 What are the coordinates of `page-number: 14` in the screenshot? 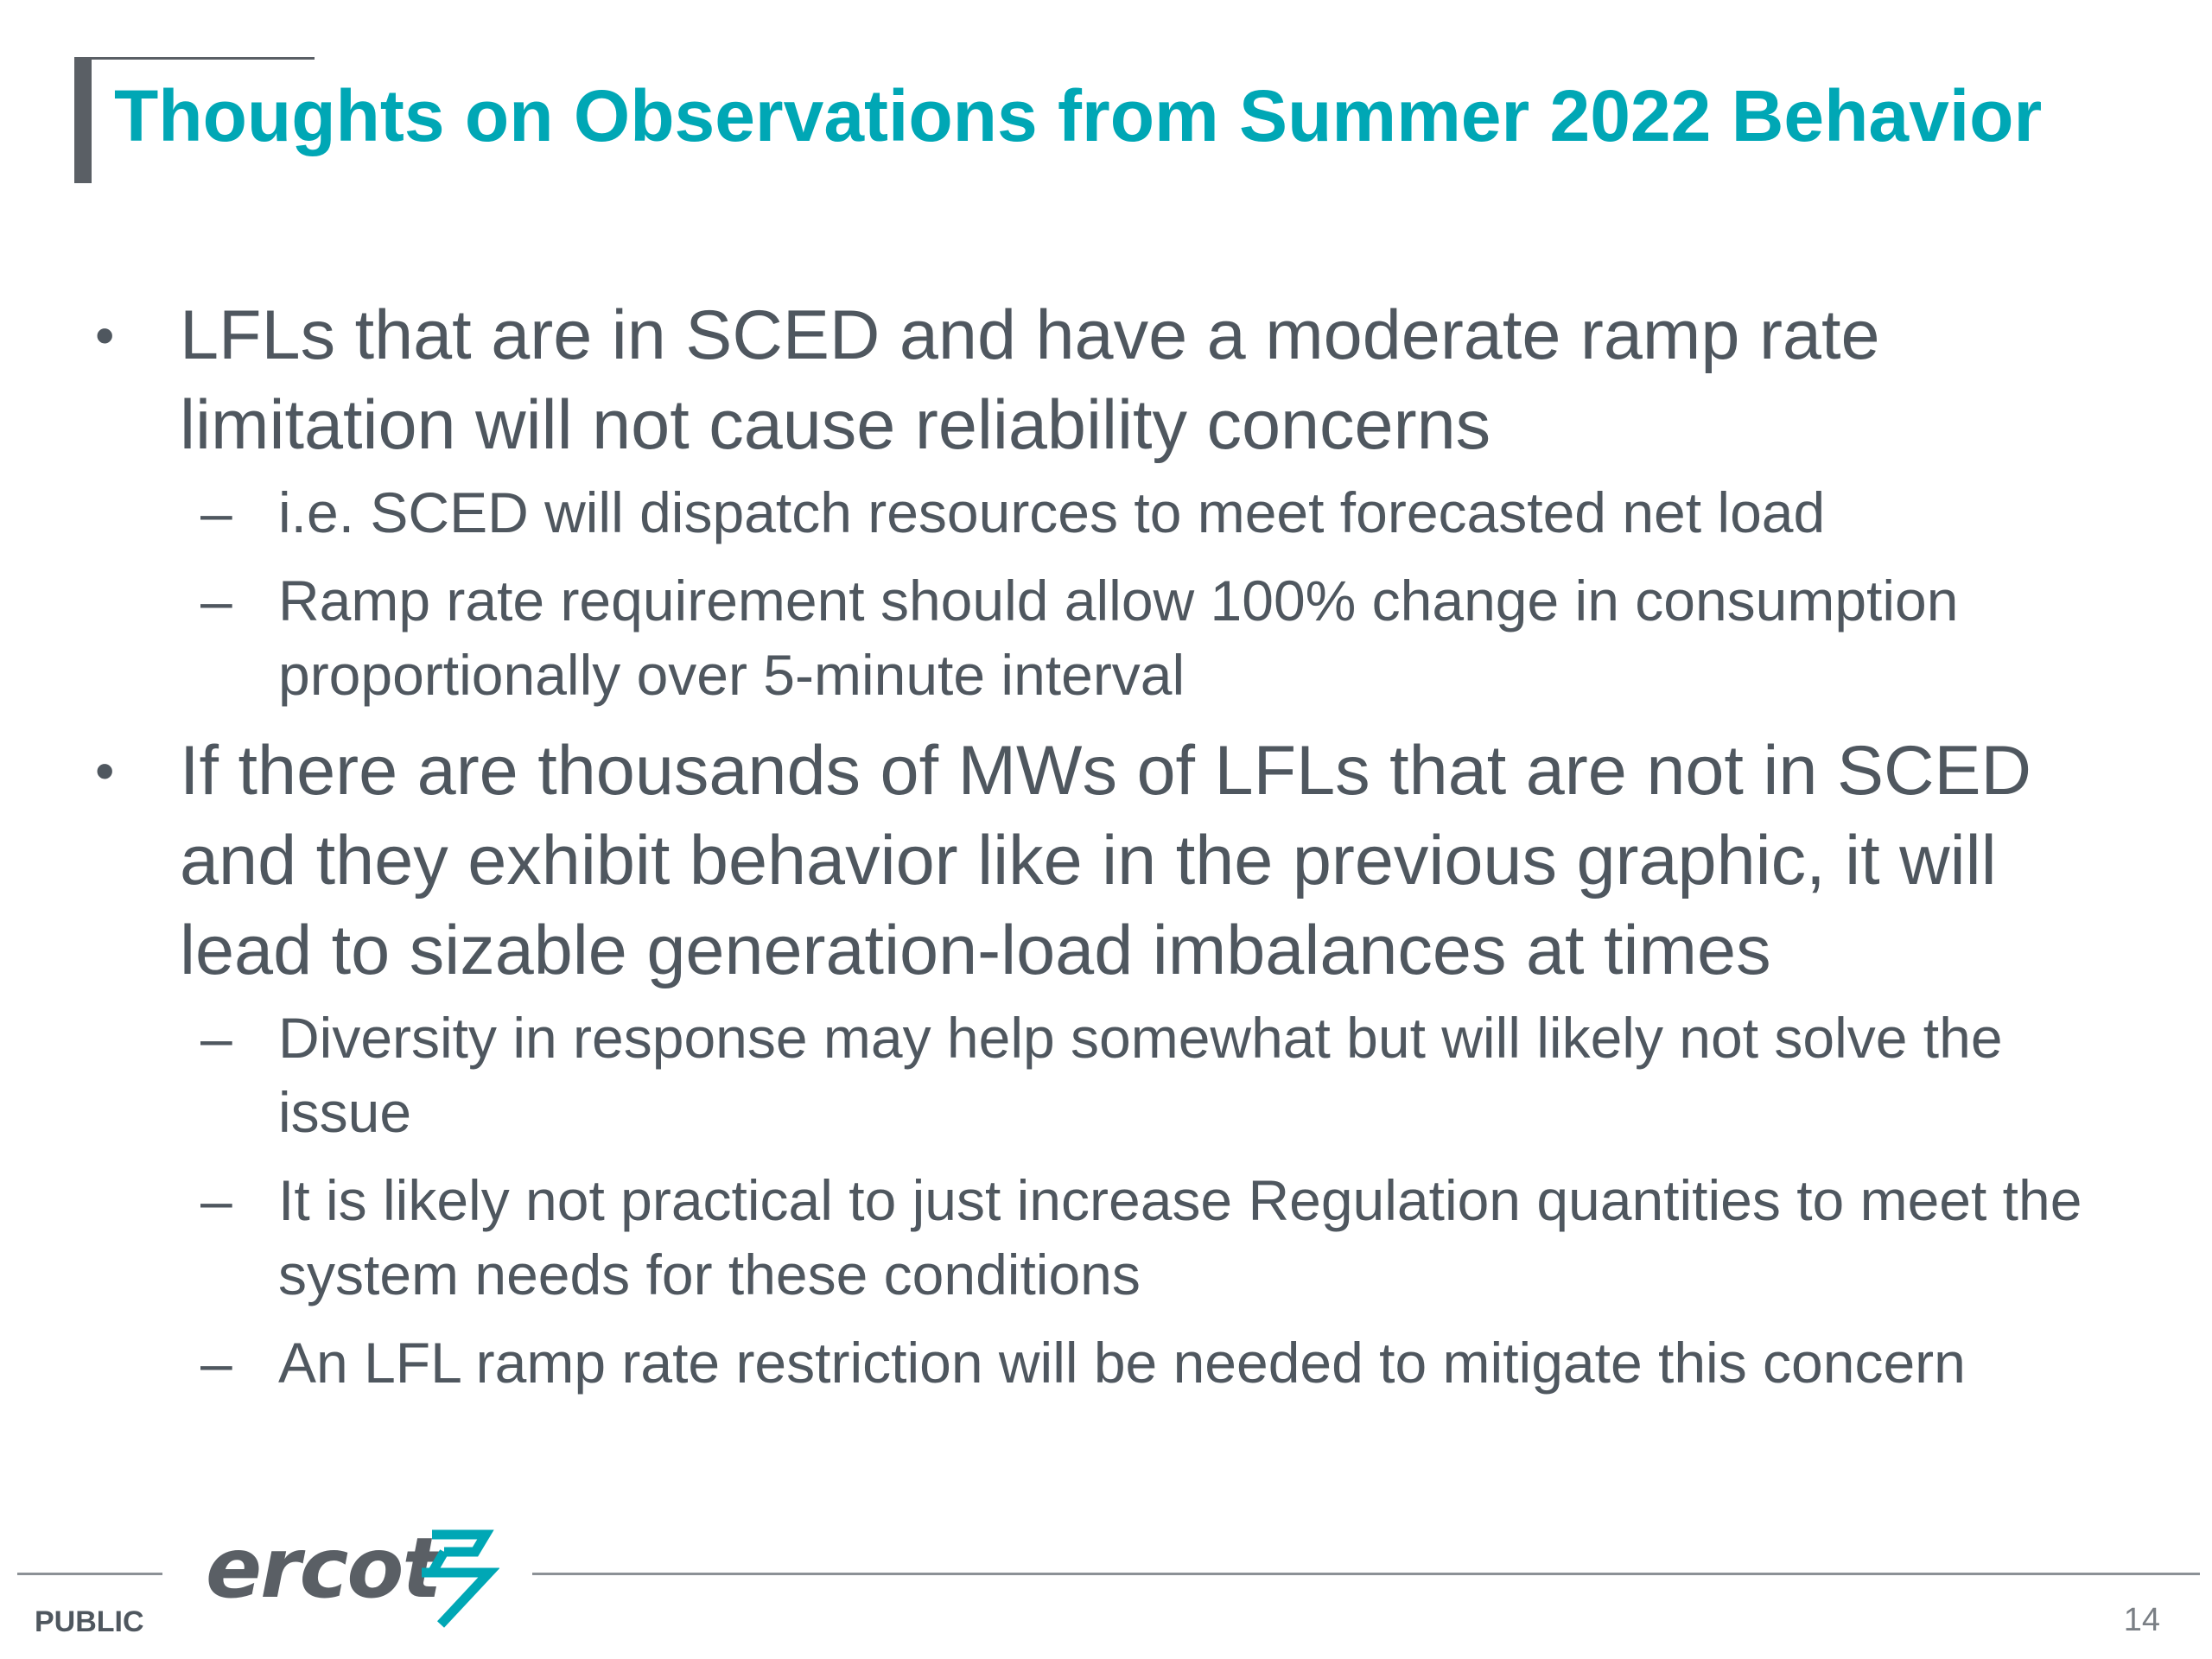 It's located at (2141, 1620).